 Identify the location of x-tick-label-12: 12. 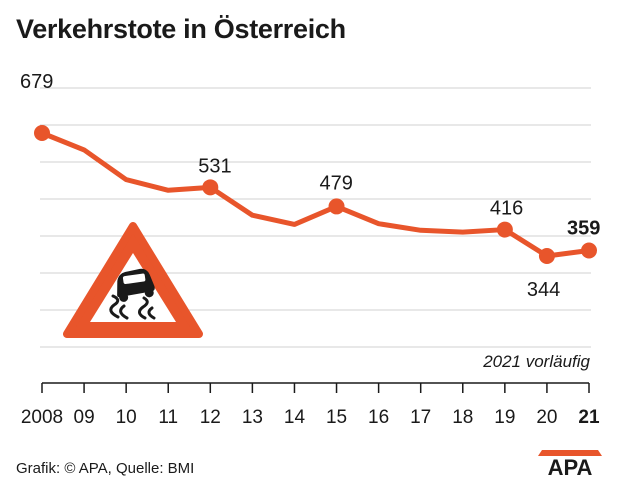
(210, 417).